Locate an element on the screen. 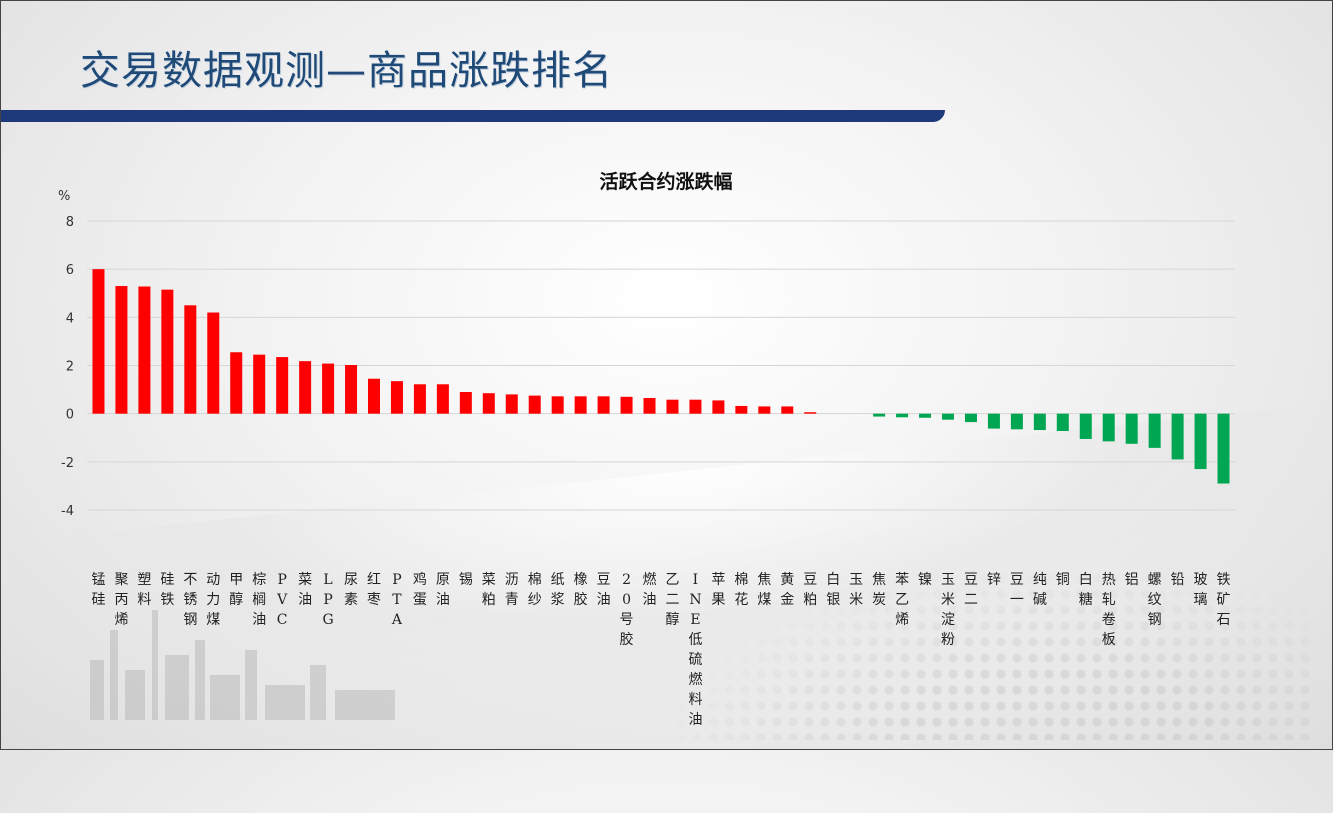 The width and height of the screenshot is (1333, 813). background-skyline is located at coordinates (245, 660).